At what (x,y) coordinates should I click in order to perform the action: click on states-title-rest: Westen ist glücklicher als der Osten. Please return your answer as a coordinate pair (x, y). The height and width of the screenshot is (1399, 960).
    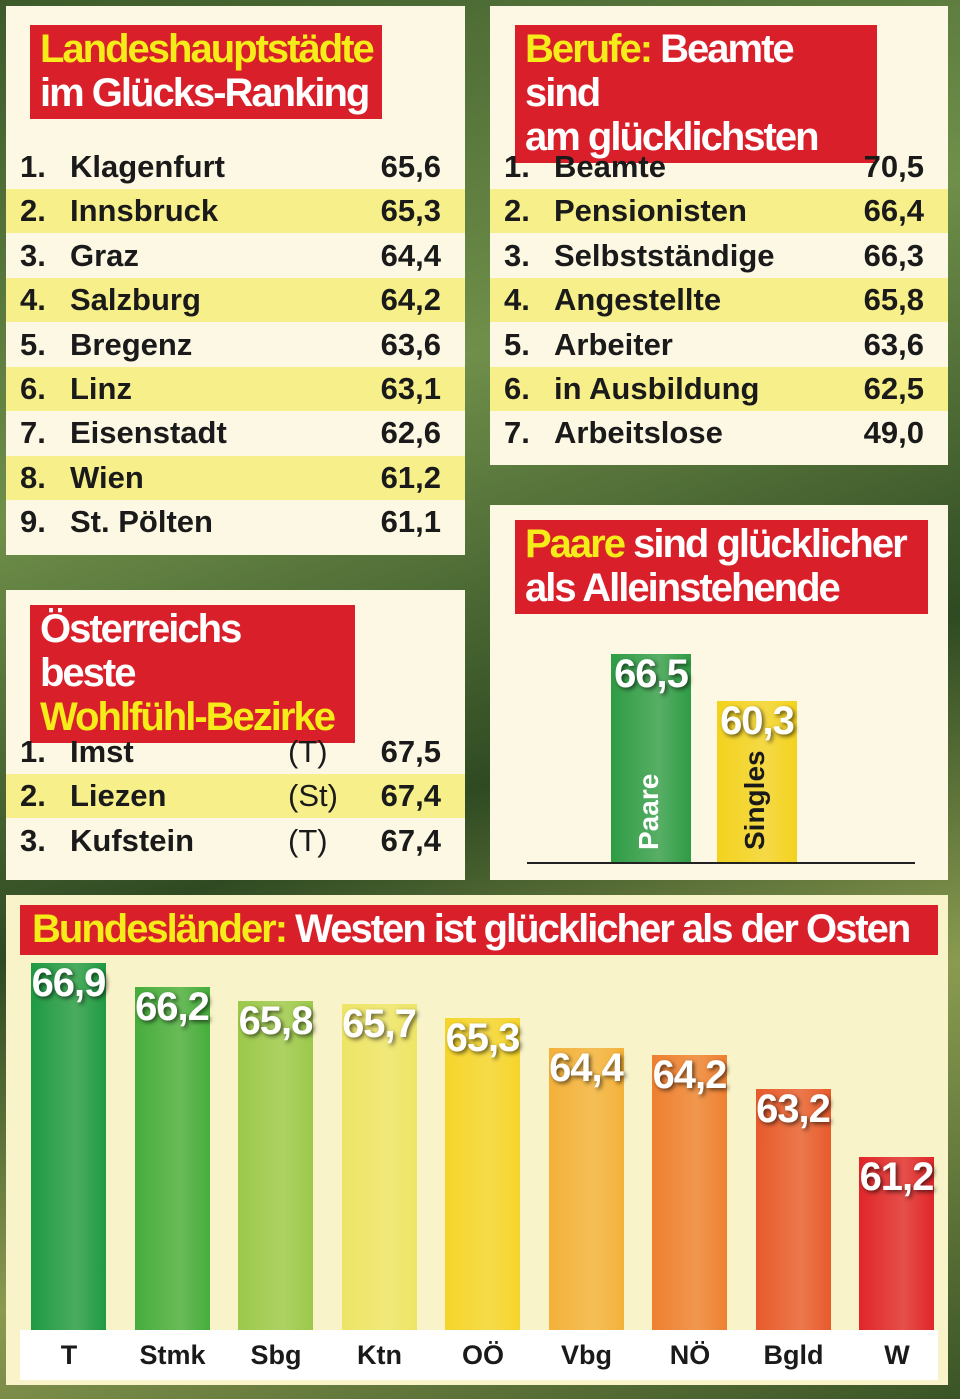
    Looking at the image, I should click on (603, 929).